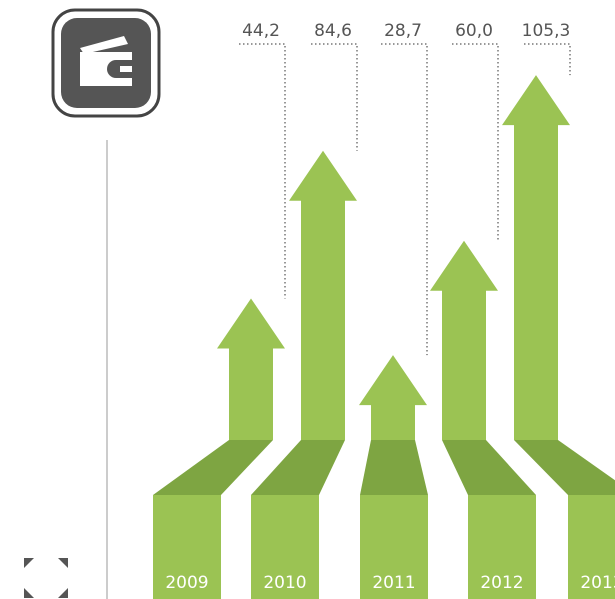 The image size is (615, 599). What do you see at coordinates (393, 583) in the screenshot?
I see `year-label: 2011` at bounding box center [393, 583].